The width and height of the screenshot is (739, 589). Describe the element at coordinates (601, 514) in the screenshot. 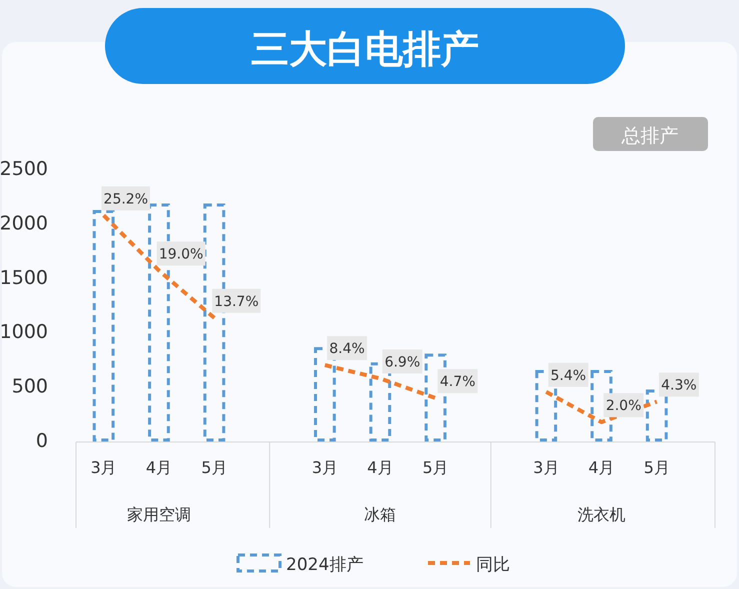

I see `text: 洗衣机` at that location.